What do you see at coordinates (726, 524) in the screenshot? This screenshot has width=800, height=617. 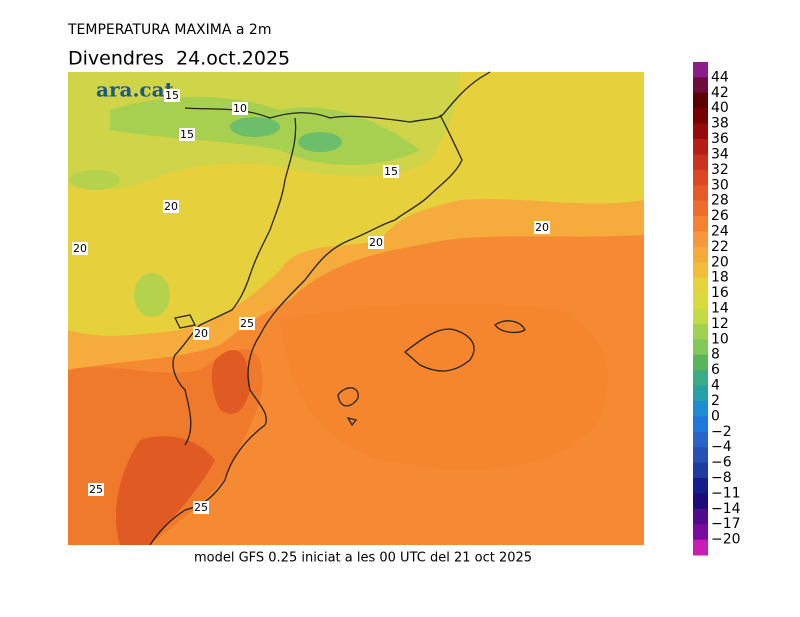 I see `colorbar-label: −17` at bounding box center [726, 524].